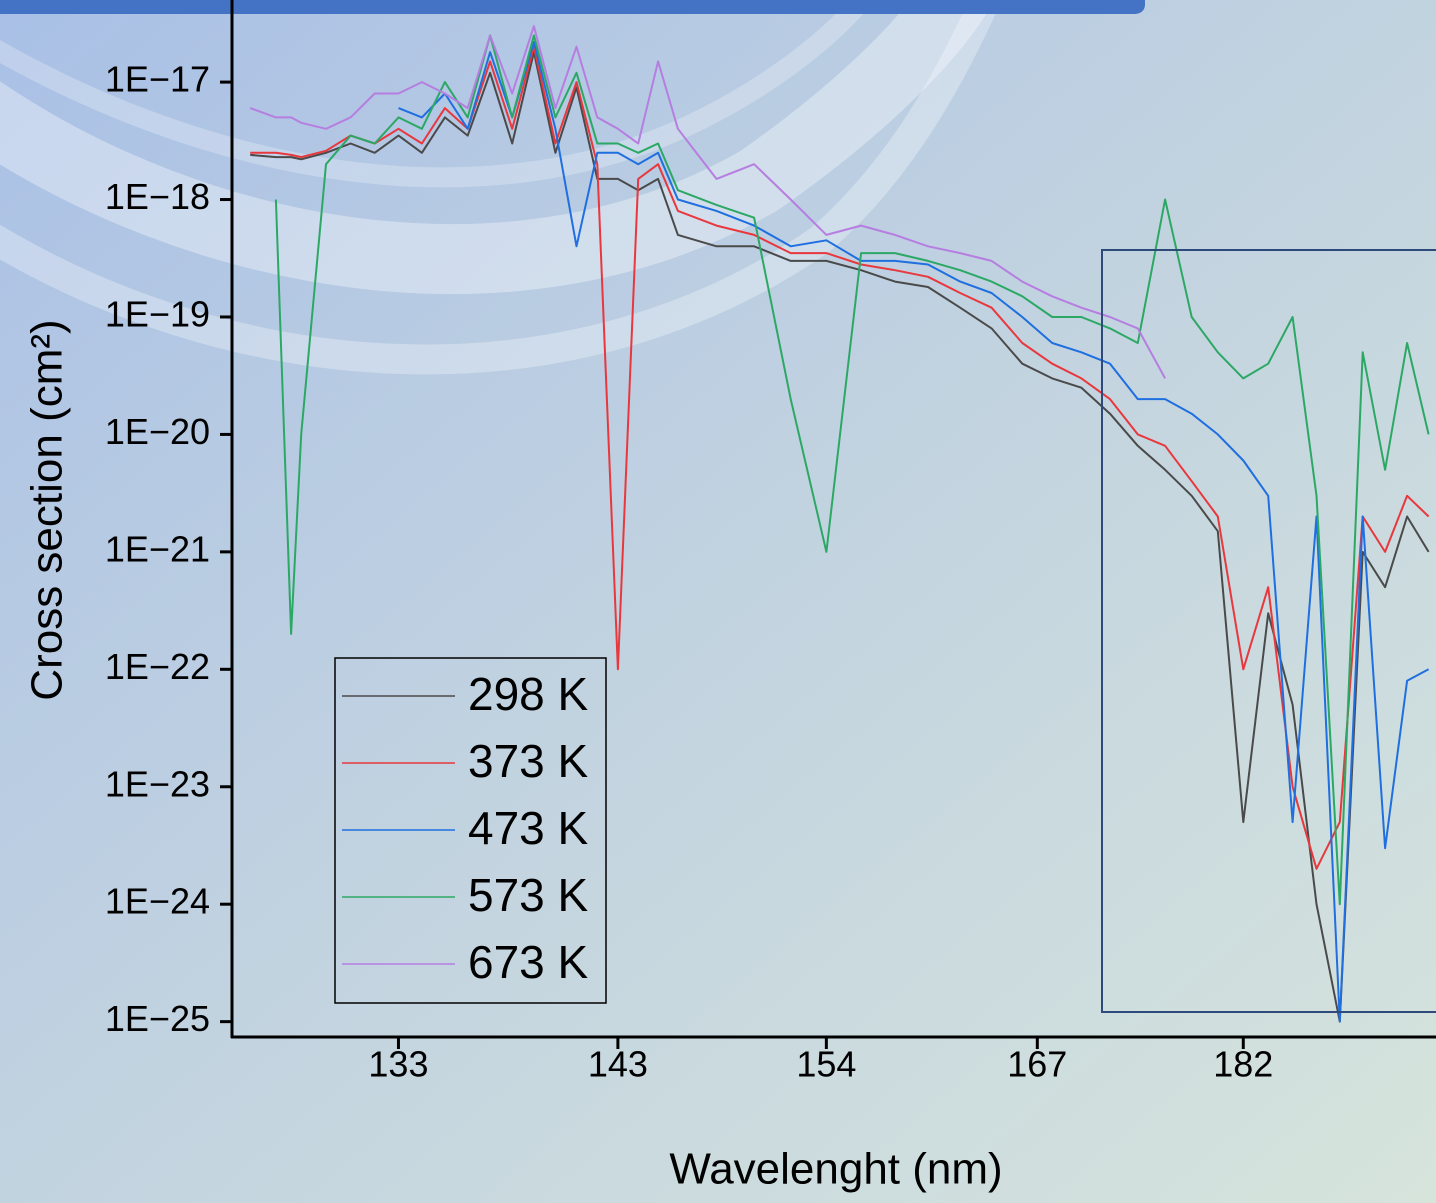 The width and height of the screenshot is (1436, 1203). I want to click on y-tick-label: 1E−17, so click(157, 79).